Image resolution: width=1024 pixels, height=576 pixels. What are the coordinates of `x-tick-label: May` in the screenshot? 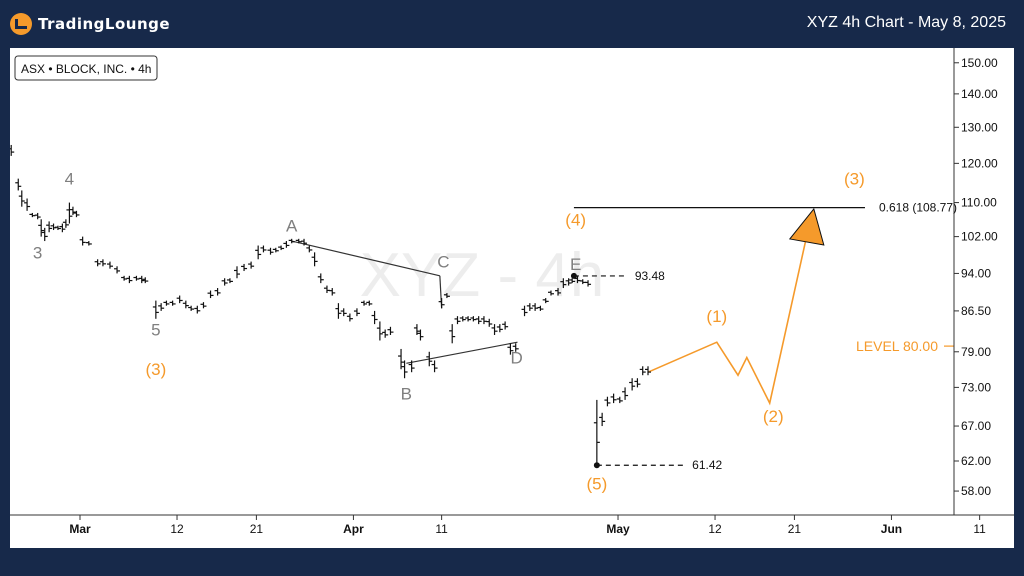 It's located at (618, 529).